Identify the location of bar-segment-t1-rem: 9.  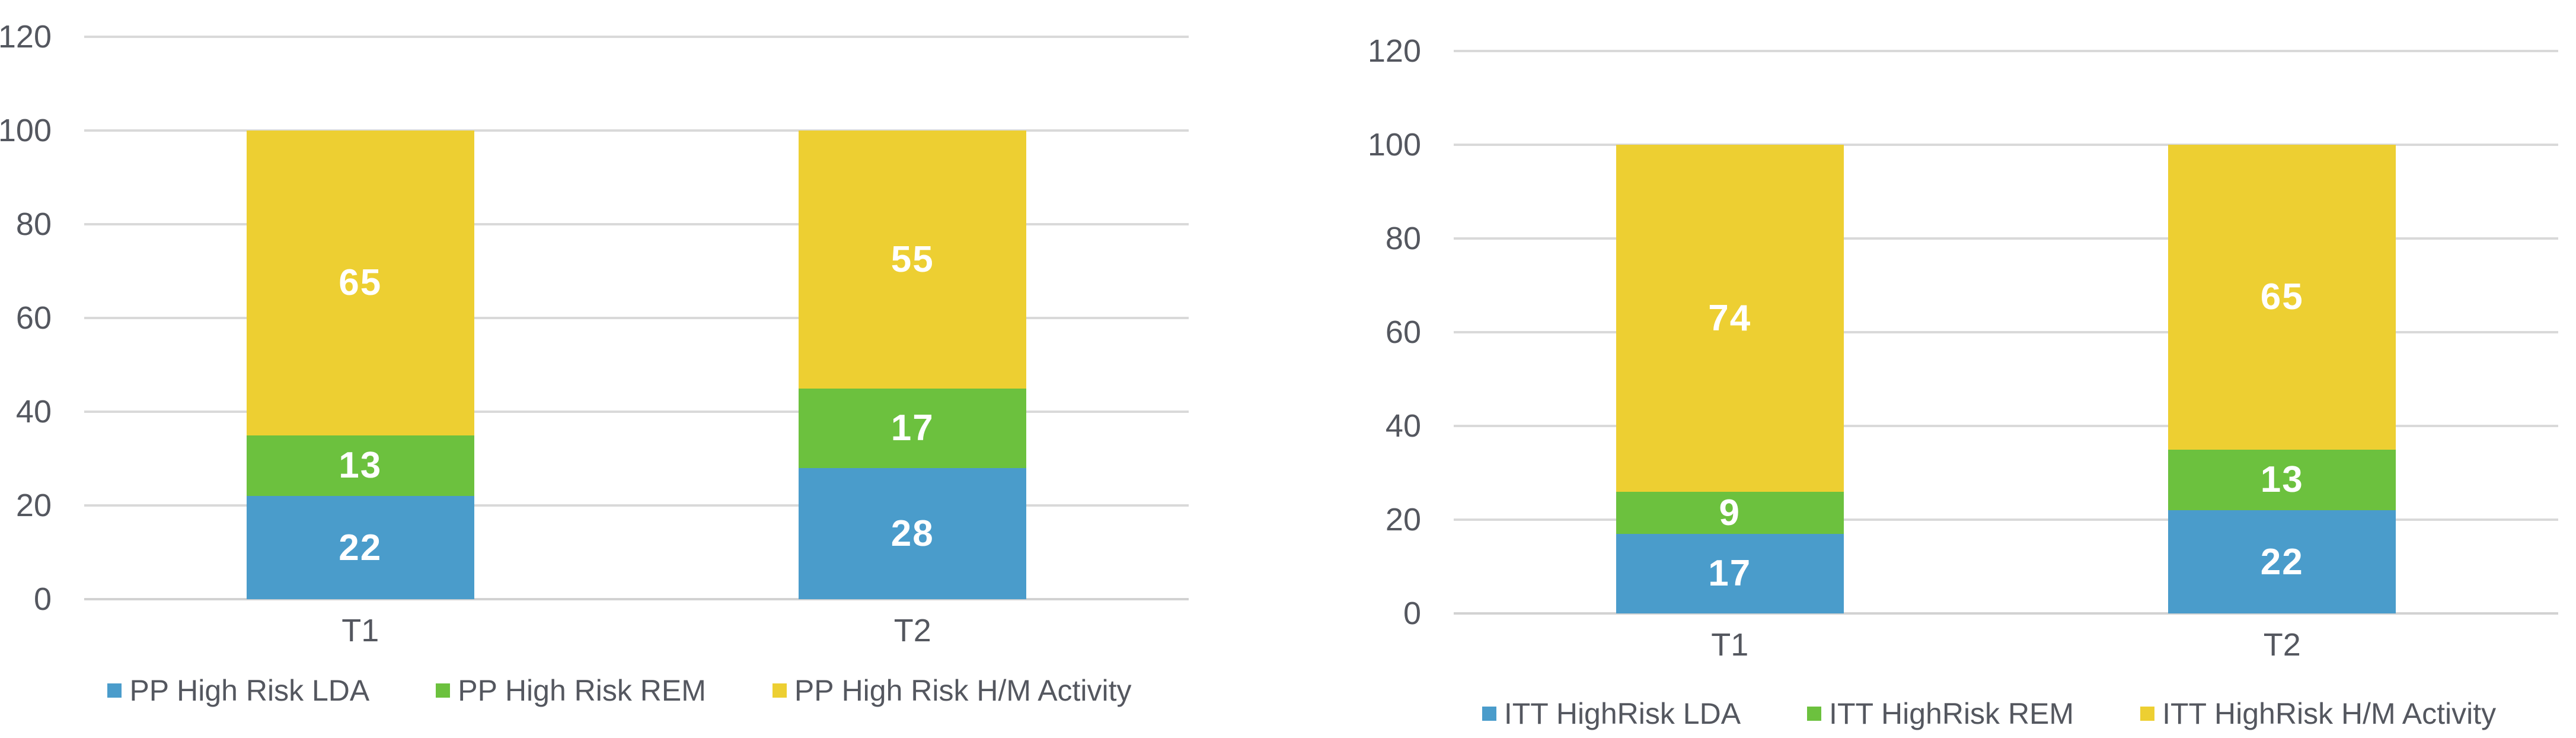
(1730, 512).